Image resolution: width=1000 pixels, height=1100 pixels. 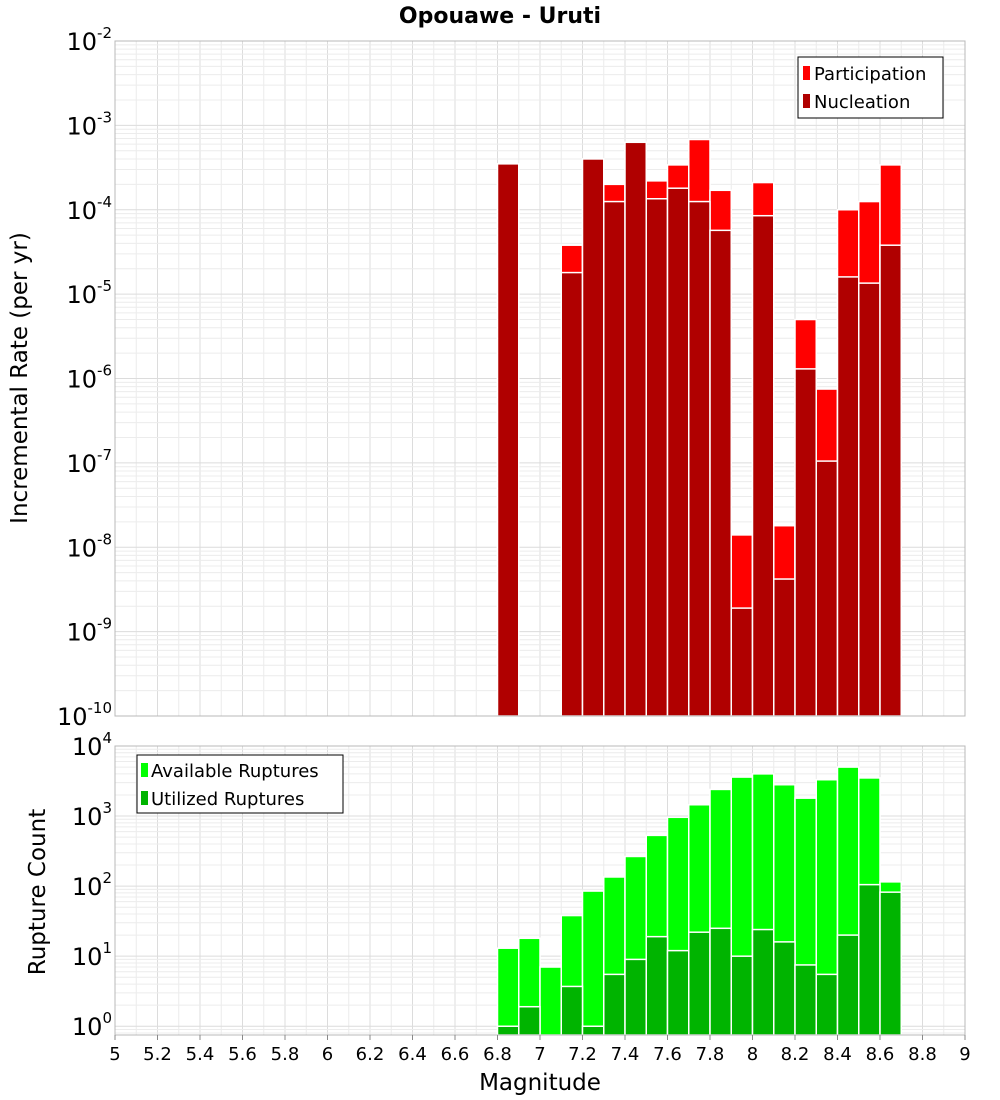 I want to click on top-y-tick-exponent: -6, so click(x=104, y=371).